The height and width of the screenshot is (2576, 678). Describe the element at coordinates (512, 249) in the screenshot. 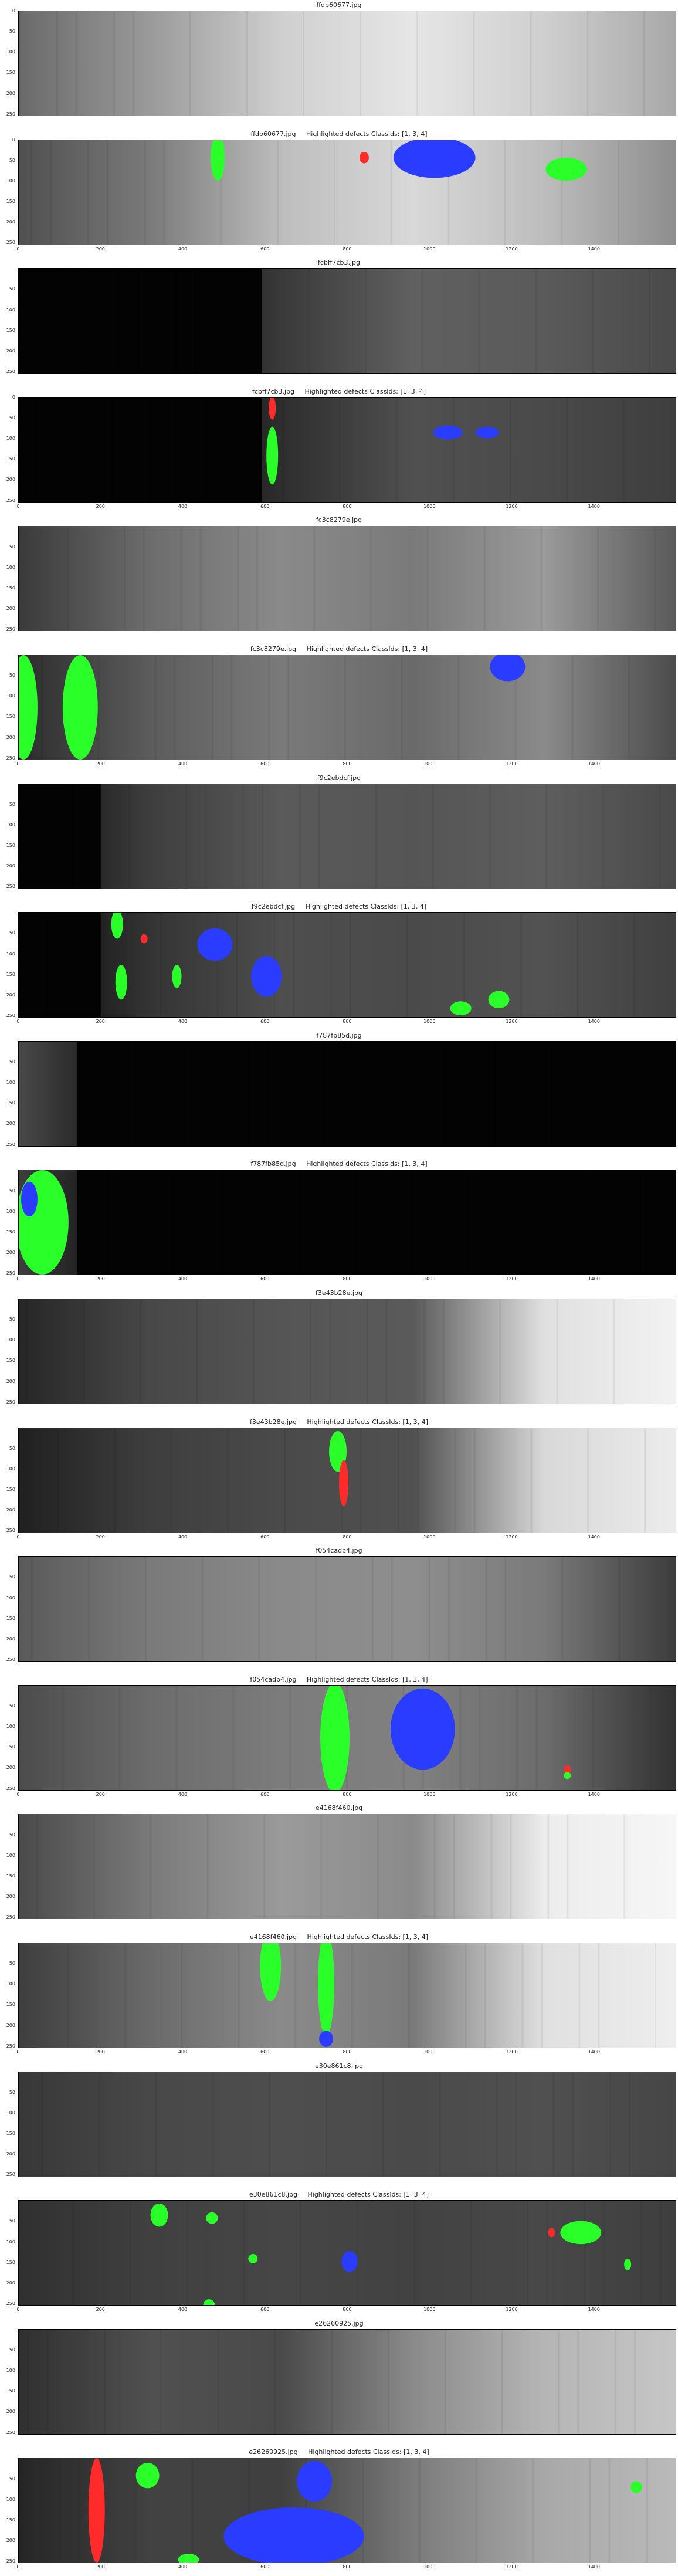

I see `x-tick-label: 1200` at that location.